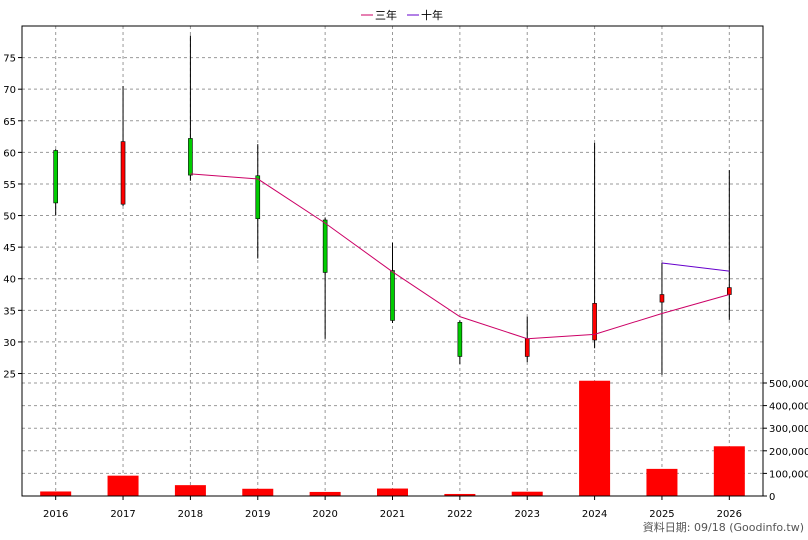  What do you see at coordinates (662, 482) in the screenshot?
I see `volume-bar-2025` at bounding box center [662, 482].